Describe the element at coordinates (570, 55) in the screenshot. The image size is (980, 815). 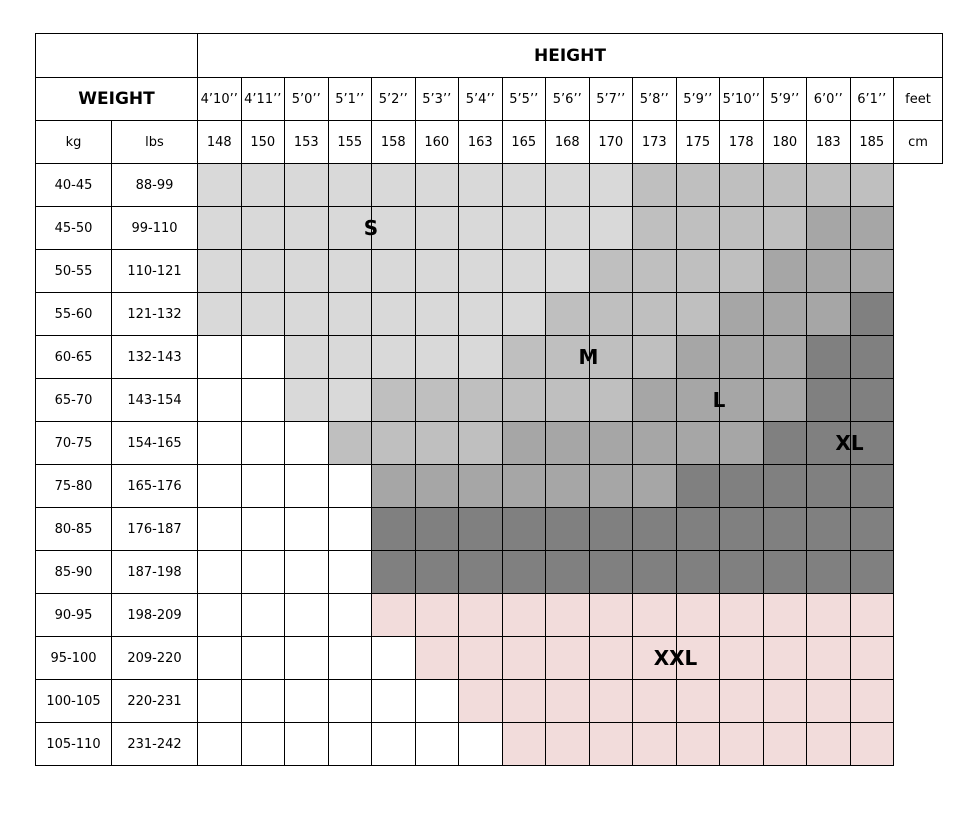
I see `height-title: HEIGHT` at that location.